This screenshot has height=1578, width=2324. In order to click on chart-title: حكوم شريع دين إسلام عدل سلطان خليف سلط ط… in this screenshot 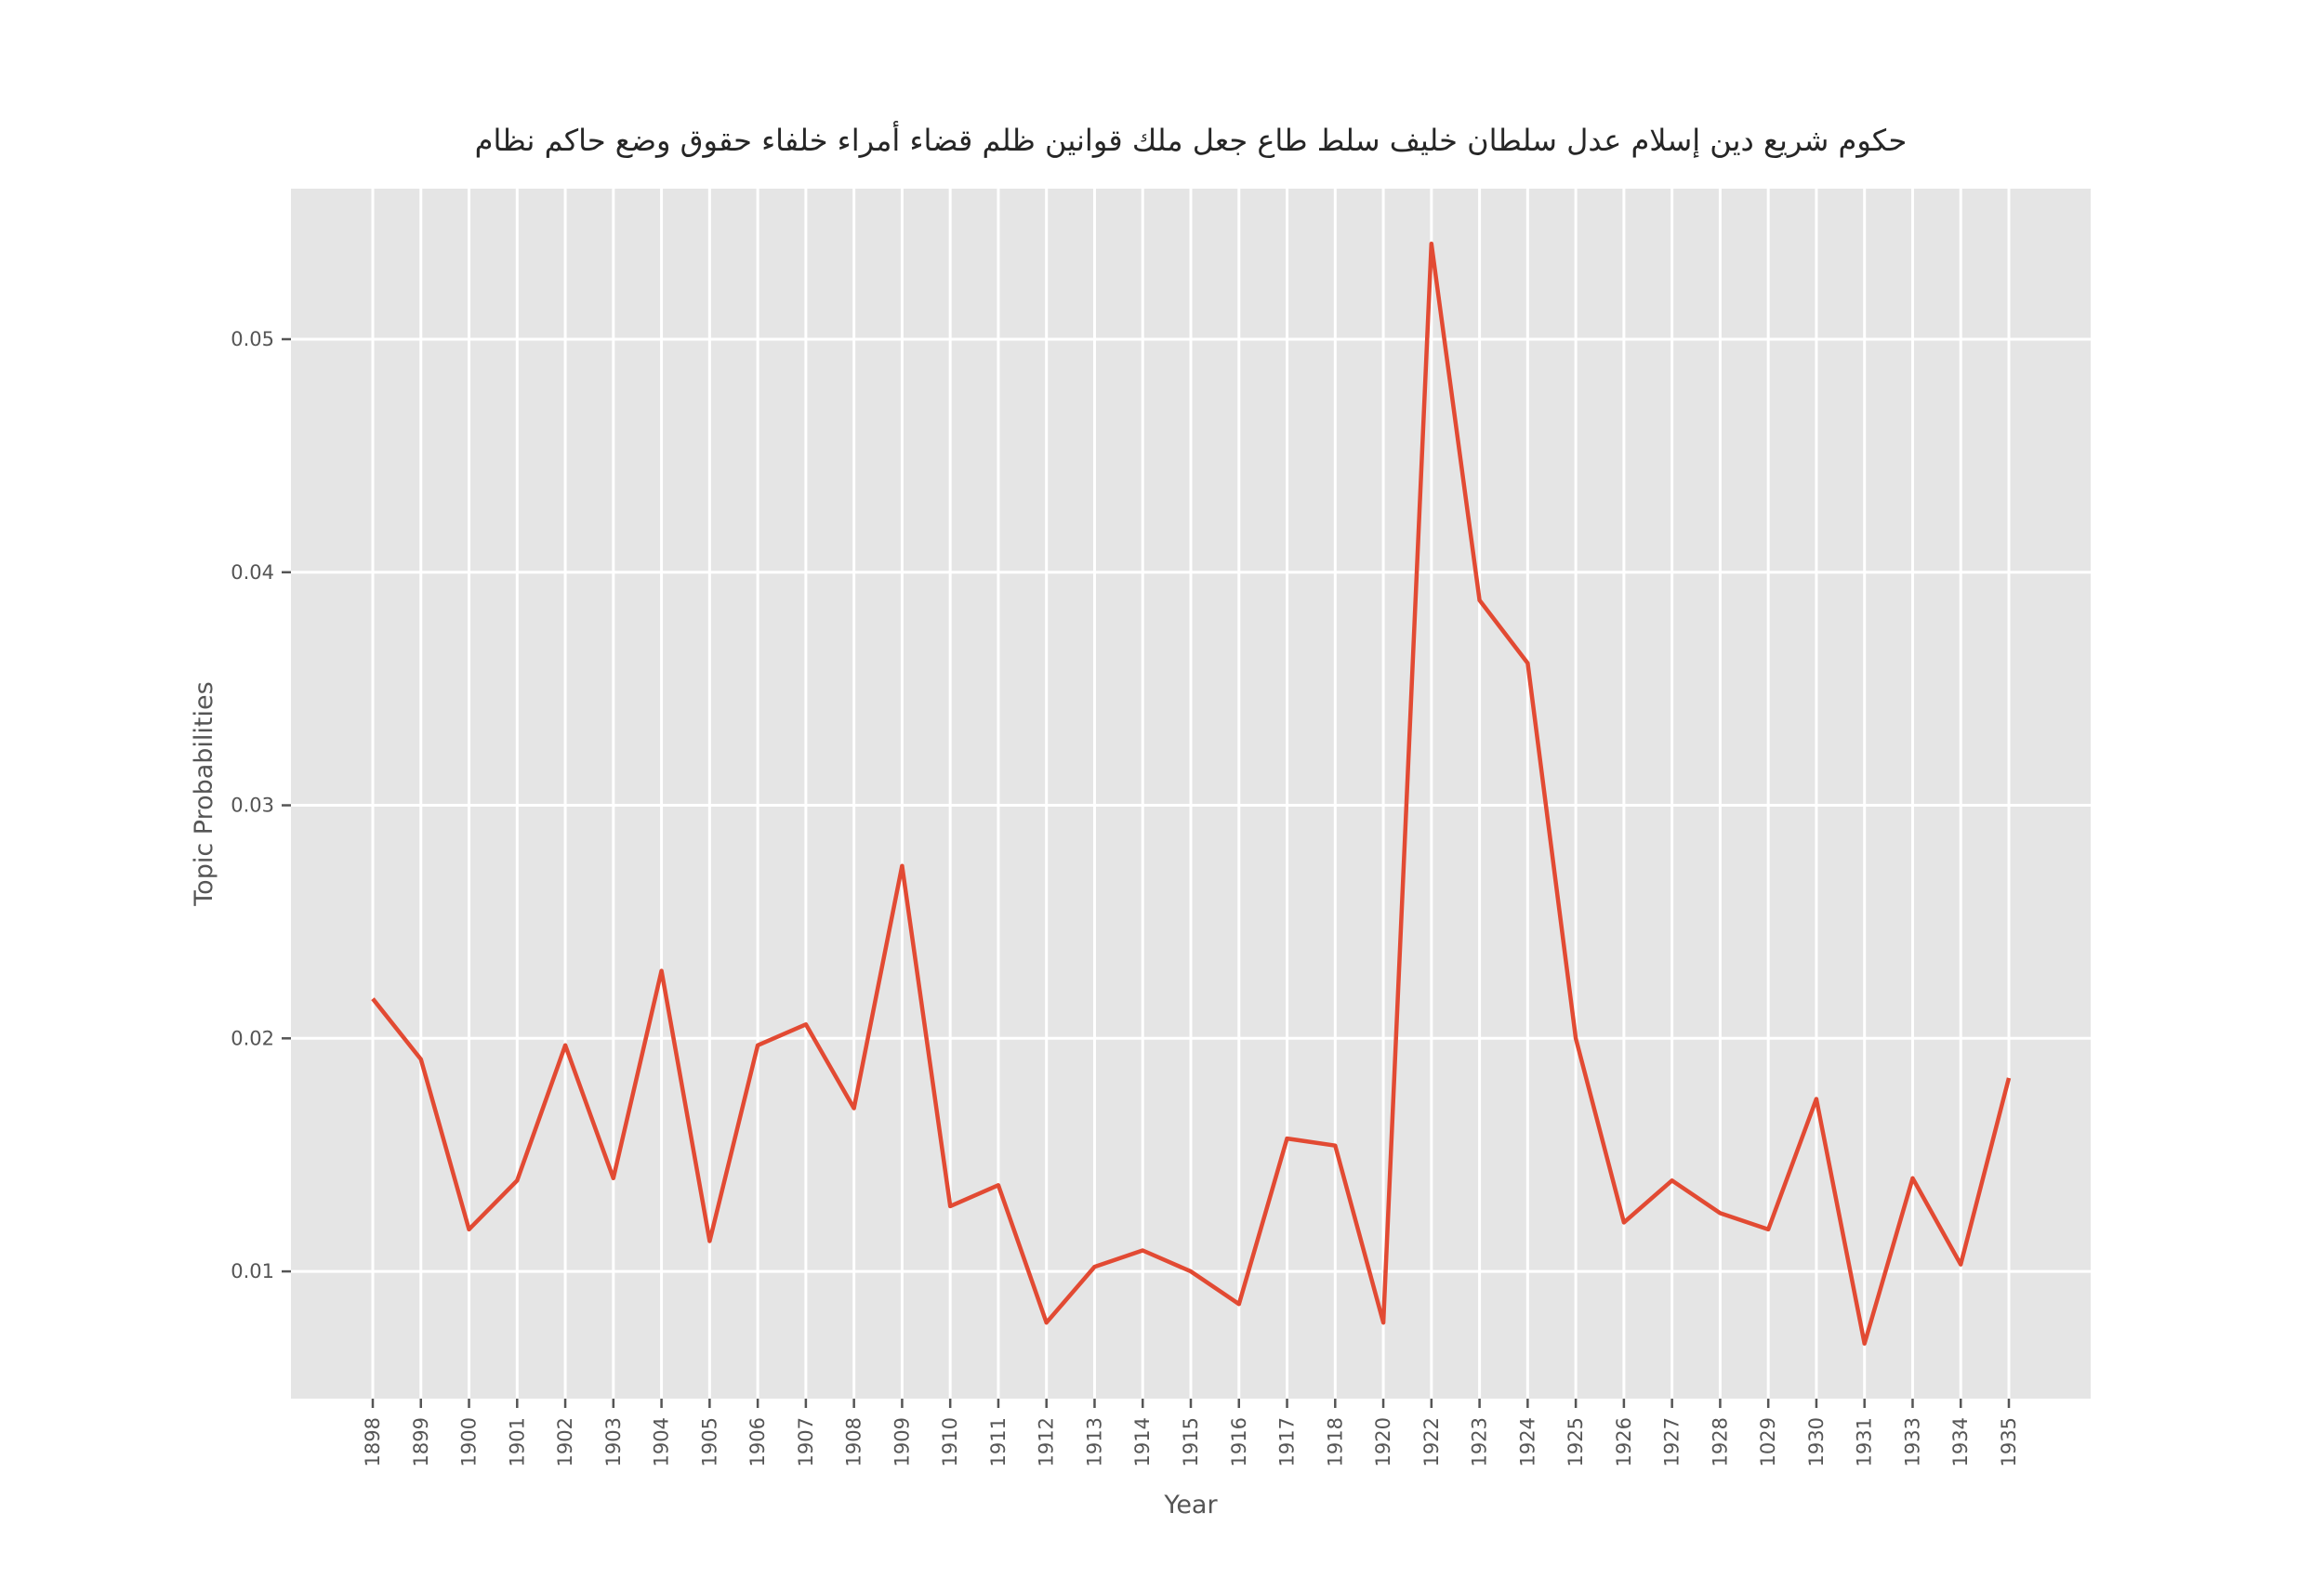, I will do `click(1191, 140)`.